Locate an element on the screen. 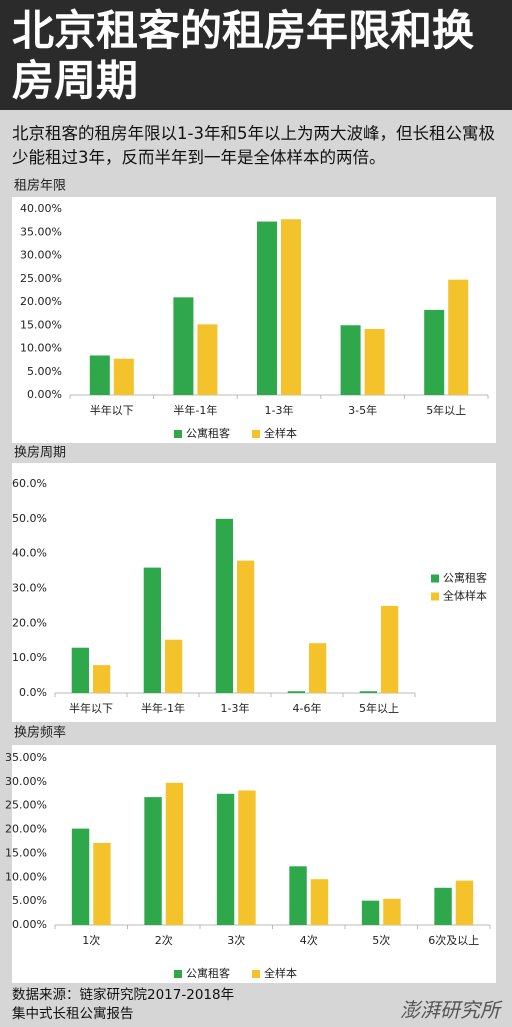 The height and width of the screenshot is (1027, 512). brand: 澎湃研究所 is located at coordinates (450, 1010).